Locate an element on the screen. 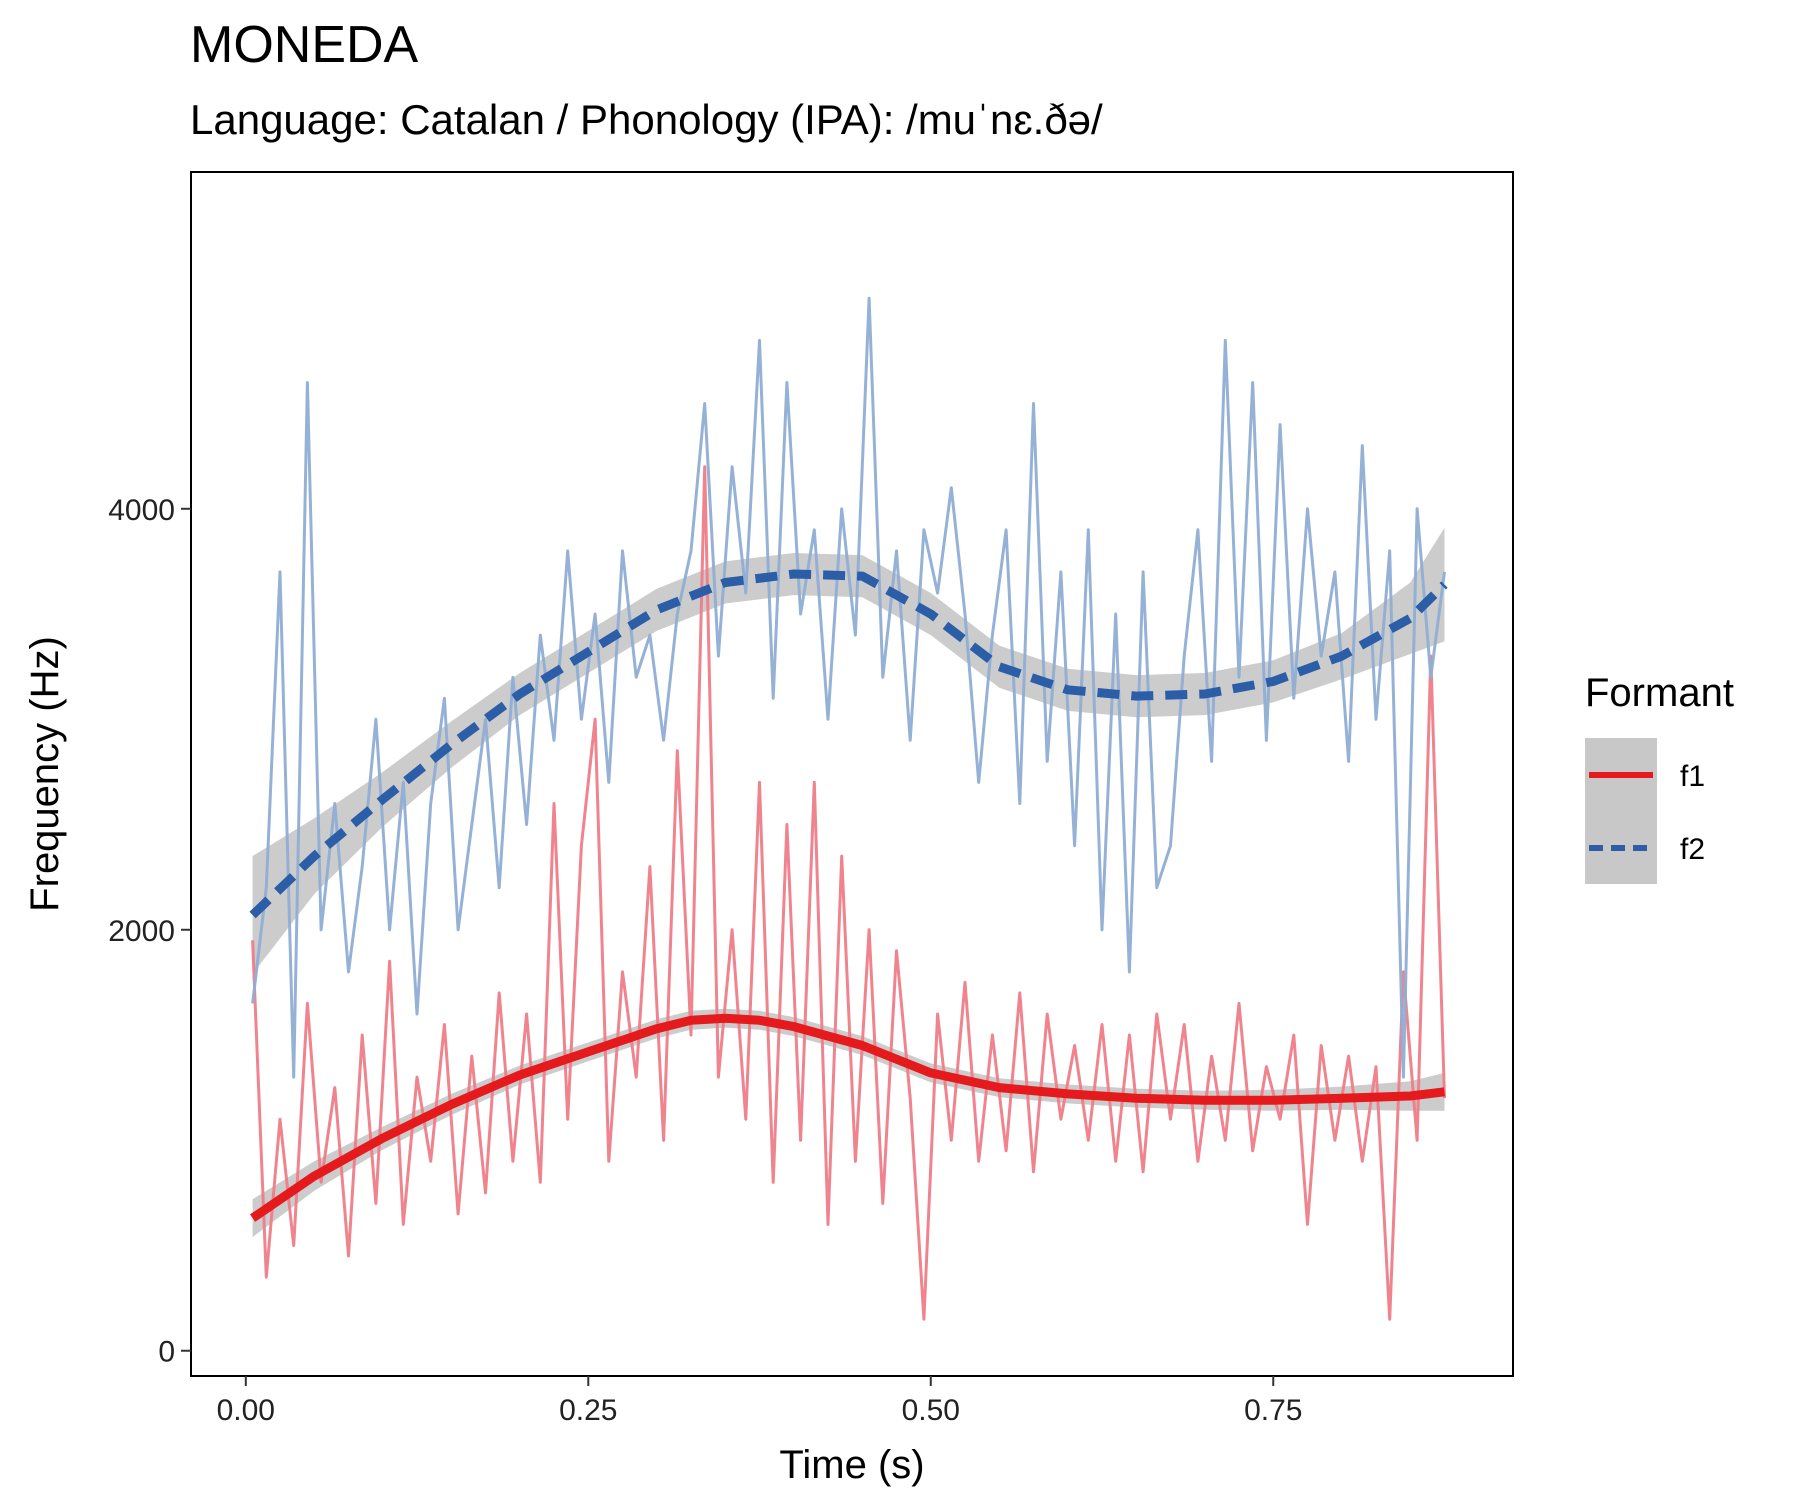  y-tick-label: 4000 is located at coordinates (141, 510).